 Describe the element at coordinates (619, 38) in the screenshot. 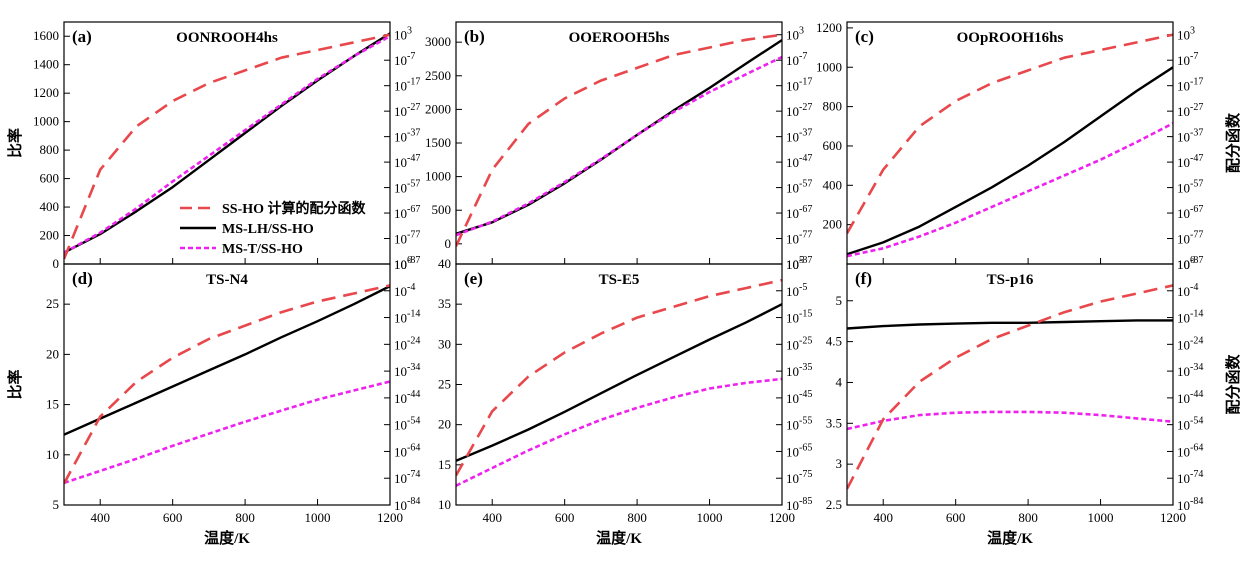

I see `panel-title: OOEROOH5hs` at that location.